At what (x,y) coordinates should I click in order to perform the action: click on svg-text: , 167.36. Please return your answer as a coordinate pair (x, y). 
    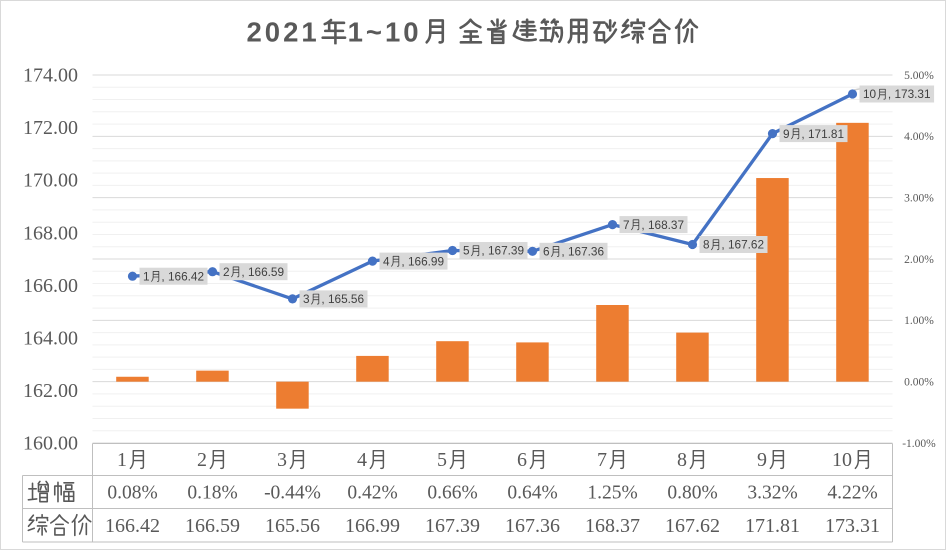
    Looking at the image, I should click on (582, 252).